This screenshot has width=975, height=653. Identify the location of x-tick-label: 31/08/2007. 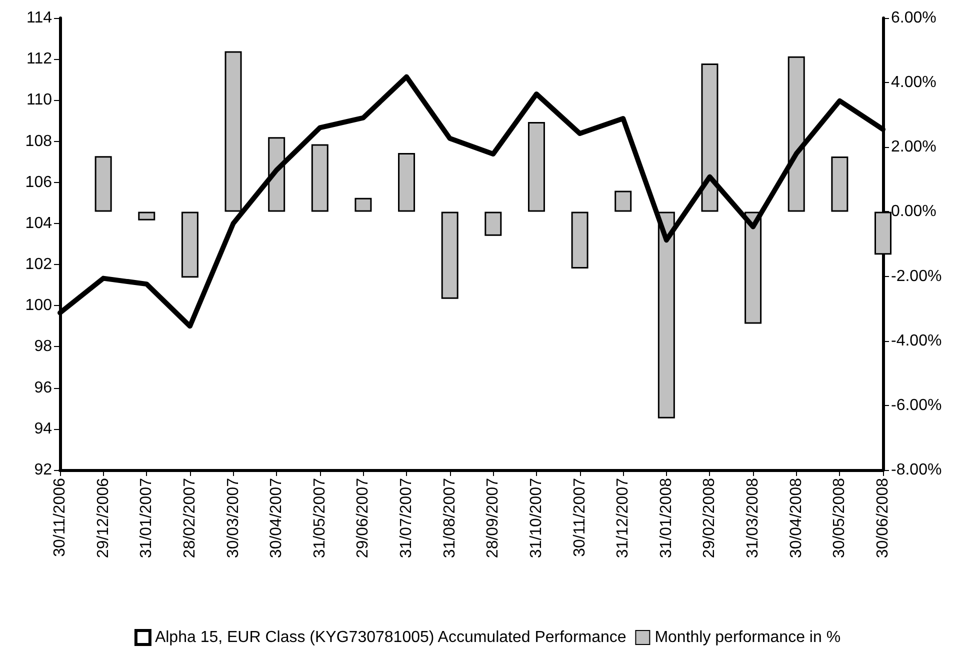
(449, 518).